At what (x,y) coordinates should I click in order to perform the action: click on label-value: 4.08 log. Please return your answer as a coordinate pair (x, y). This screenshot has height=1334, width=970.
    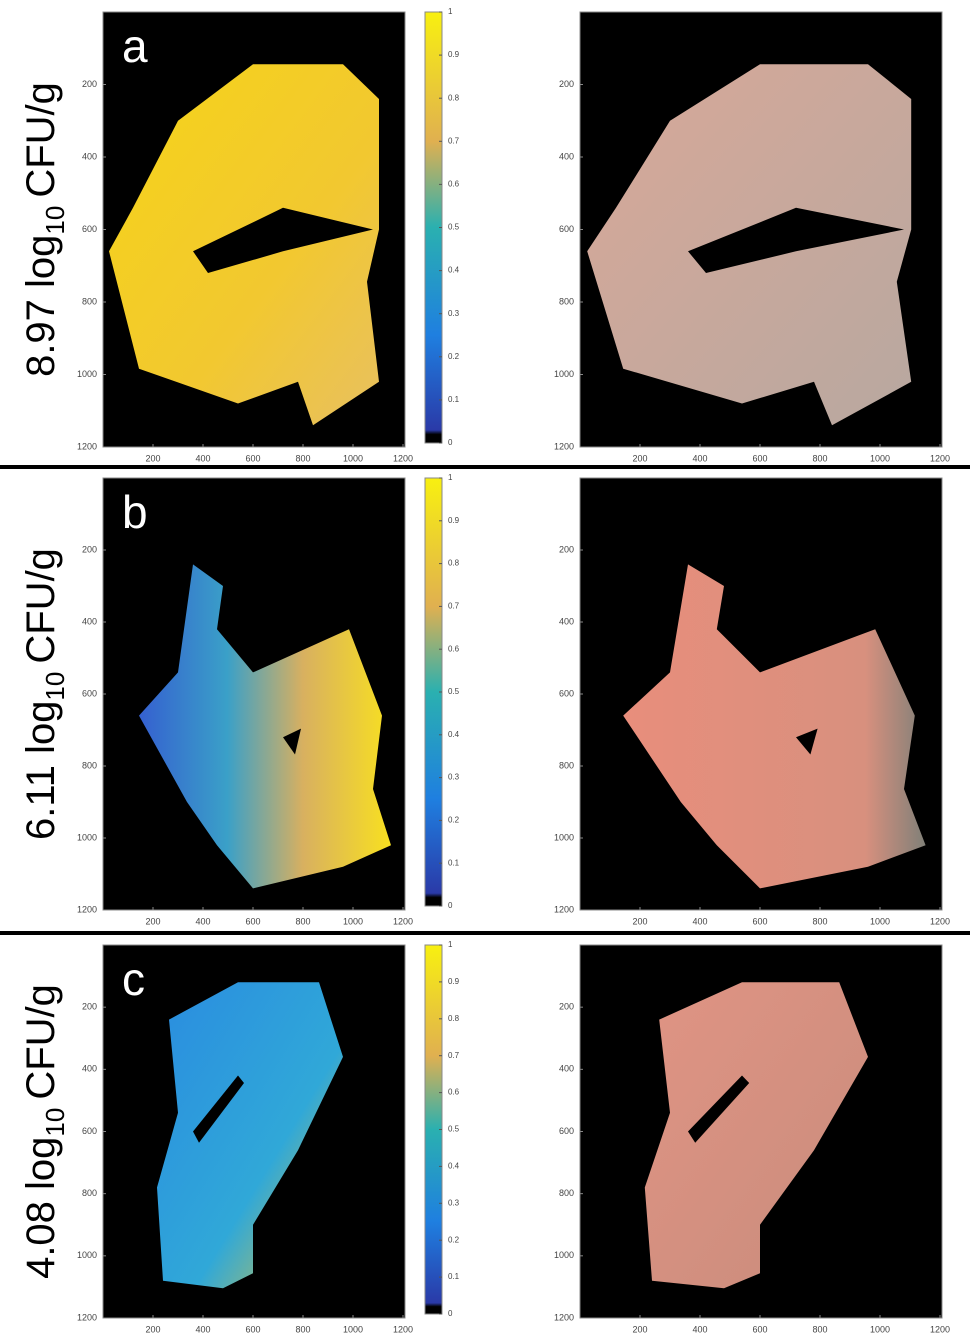
    Looking at the image, I should click on (41, 1208).